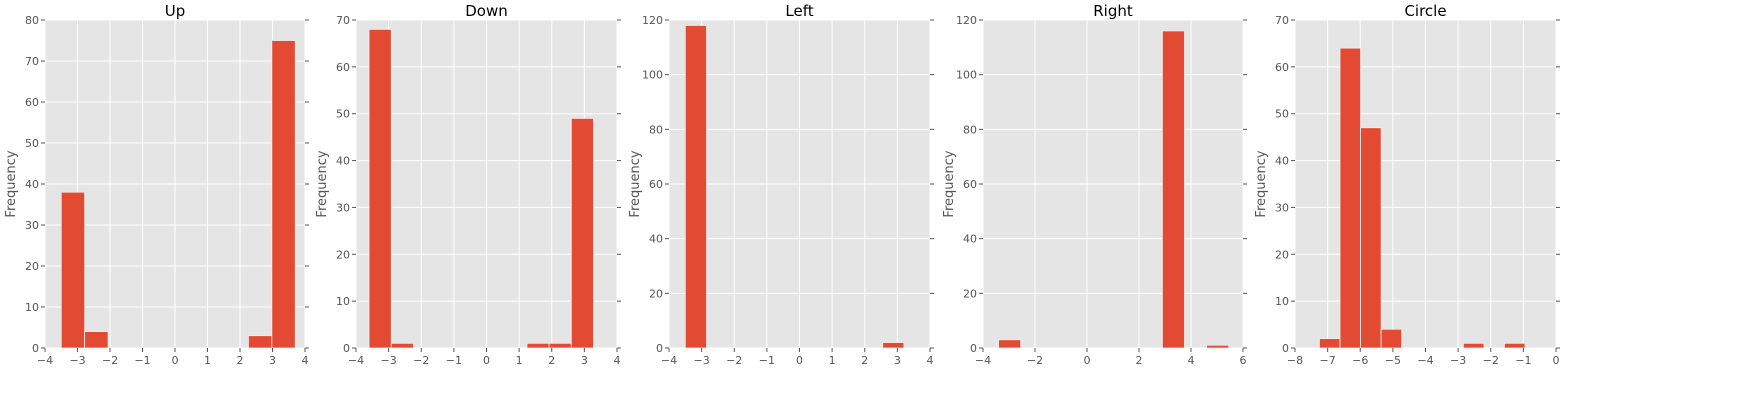 This screenshot has width=1738, height=411. I want to click on x-tick-label: −6, so click(1360, 360).